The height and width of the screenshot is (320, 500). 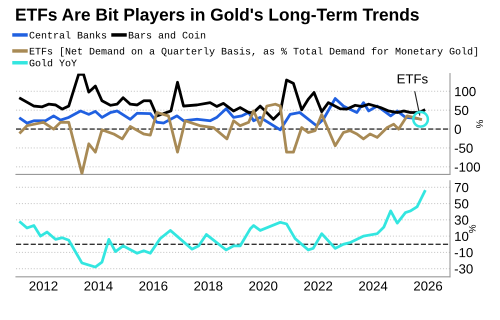 What do you see at coordinates (463, 148) in the screenshot?
I see `y-tick-label: -50` at bounding box center [463, 148].